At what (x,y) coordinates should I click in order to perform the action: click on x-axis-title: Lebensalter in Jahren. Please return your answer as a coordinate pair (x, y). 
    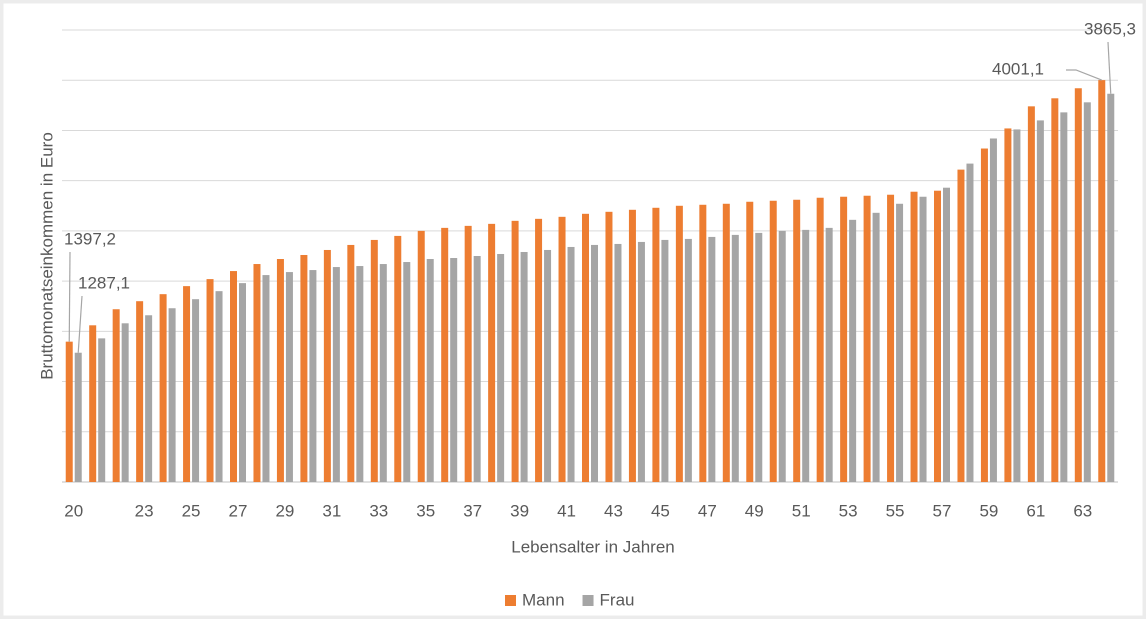
    Looking at the image, I should click on (593, 546).